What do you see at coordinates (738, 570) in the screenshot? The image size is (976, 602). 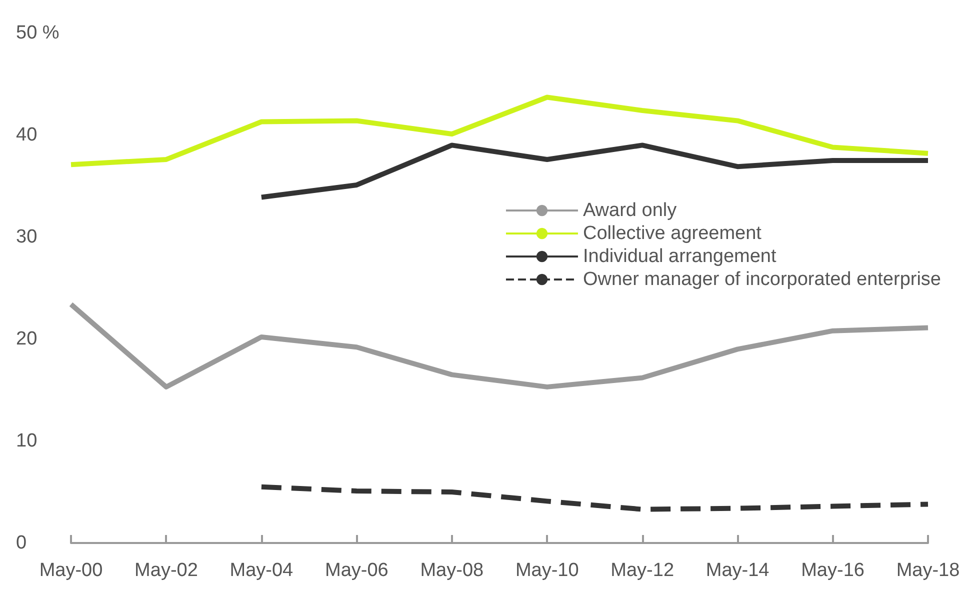 I see `x-tick-label: May-14` at bounding box center [738, 570].